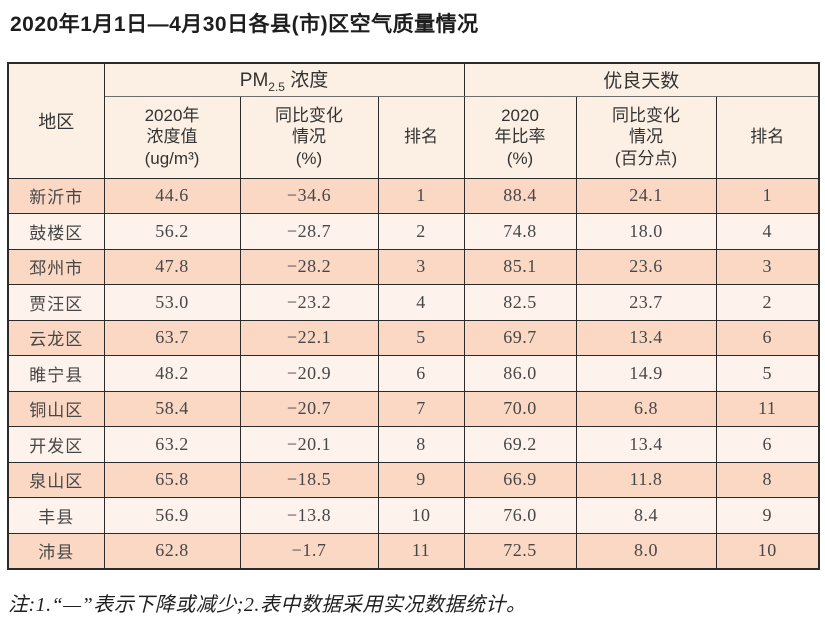  I want to click on table-row: 云龙区 63.7 −22.1 5 69.7 13.4 6, so click(413, 337).